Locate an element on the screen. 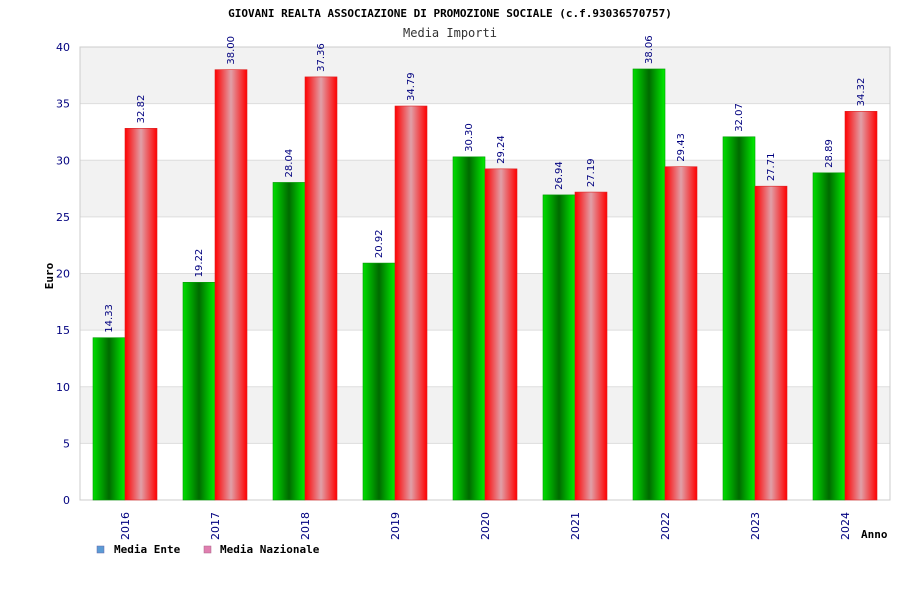  y-tick-label: 10 is located at coordinates (63, 387).